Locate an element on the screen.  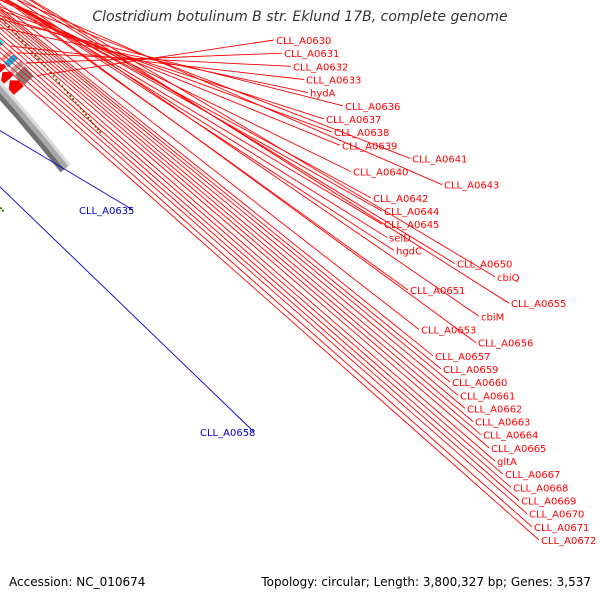
forward-gene-label: CLL_A0667 is located at coordinates (532, 475).